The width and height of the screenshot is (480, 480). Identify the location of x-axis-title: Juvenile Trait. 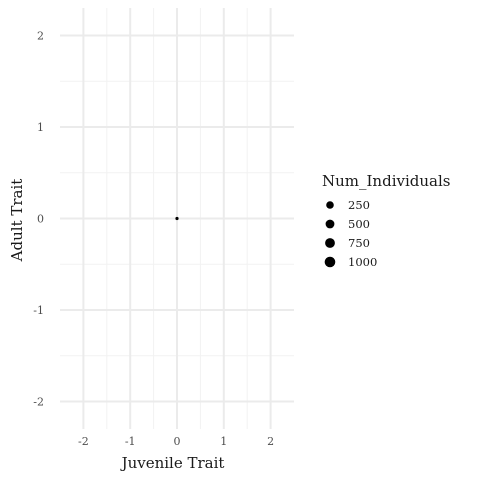
(172, 463).